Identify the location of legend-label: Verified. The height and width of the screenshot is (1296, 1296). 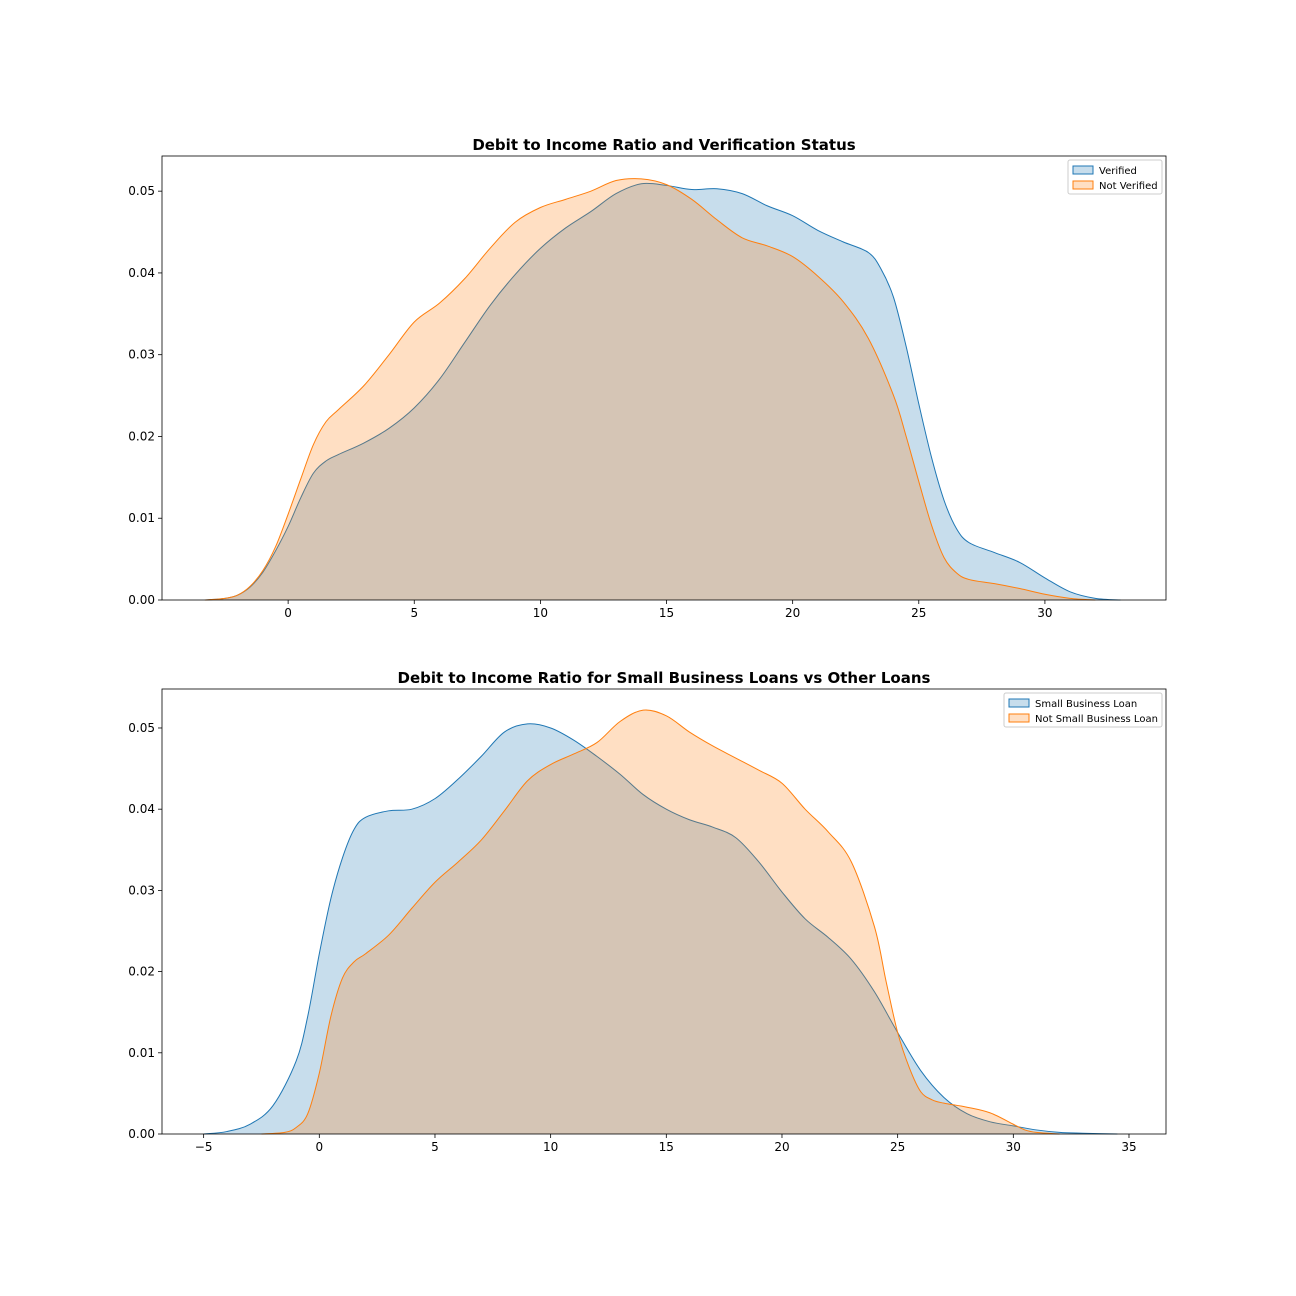
(1118, 171).